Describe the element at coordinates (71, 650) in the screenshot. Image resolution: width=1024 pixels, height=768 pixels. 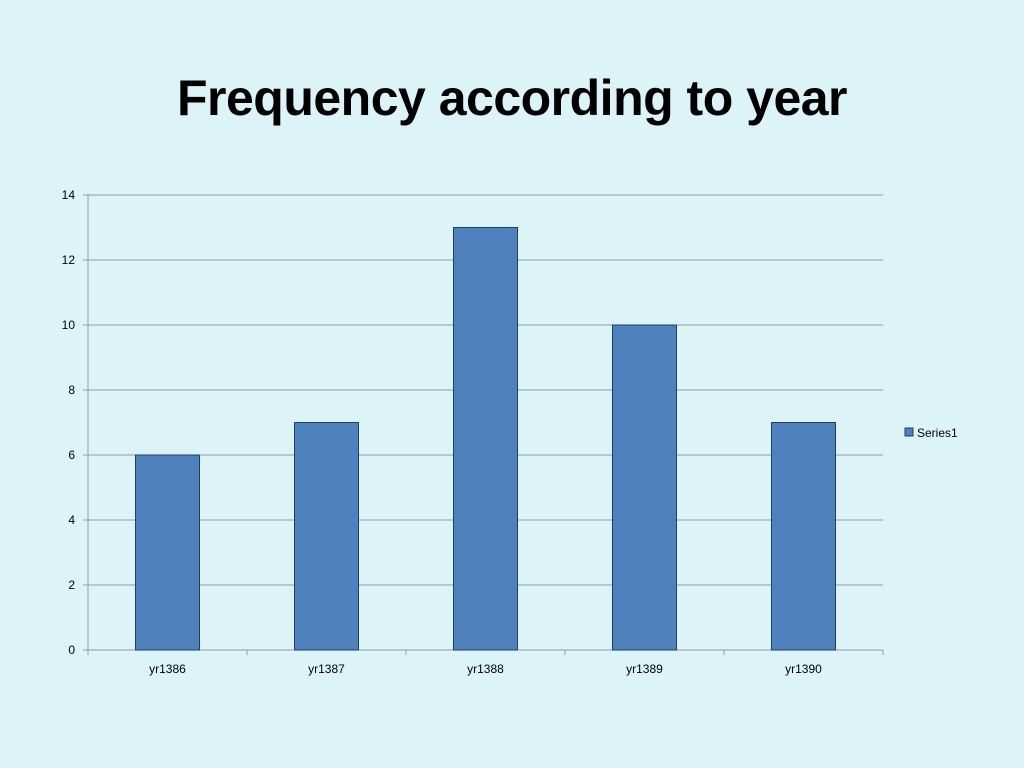
I see `y-tick-label: 0` at that location.